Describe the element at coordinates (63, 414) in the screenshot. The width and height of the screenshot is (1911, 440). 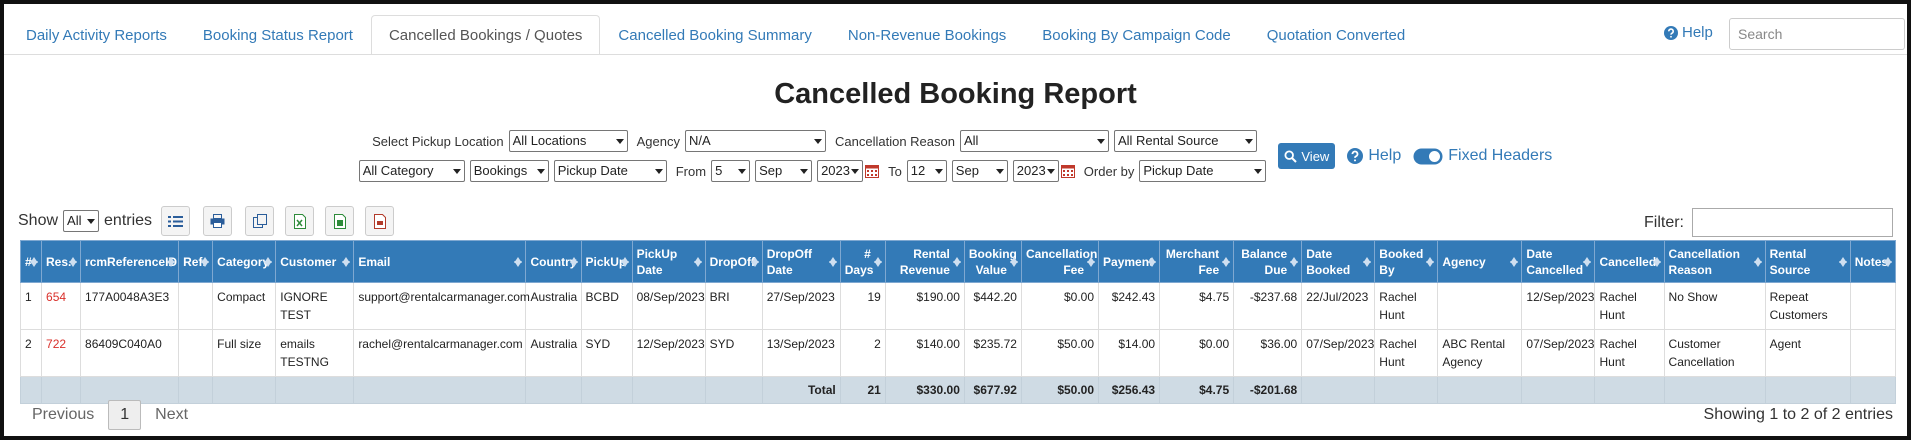
I see `previous-button: Previous` at that location.